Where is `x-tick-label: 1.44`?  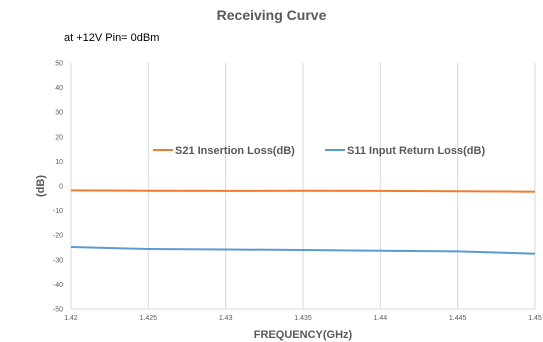
x-tick-label: 1.44 is located at coordinates (381, 318).